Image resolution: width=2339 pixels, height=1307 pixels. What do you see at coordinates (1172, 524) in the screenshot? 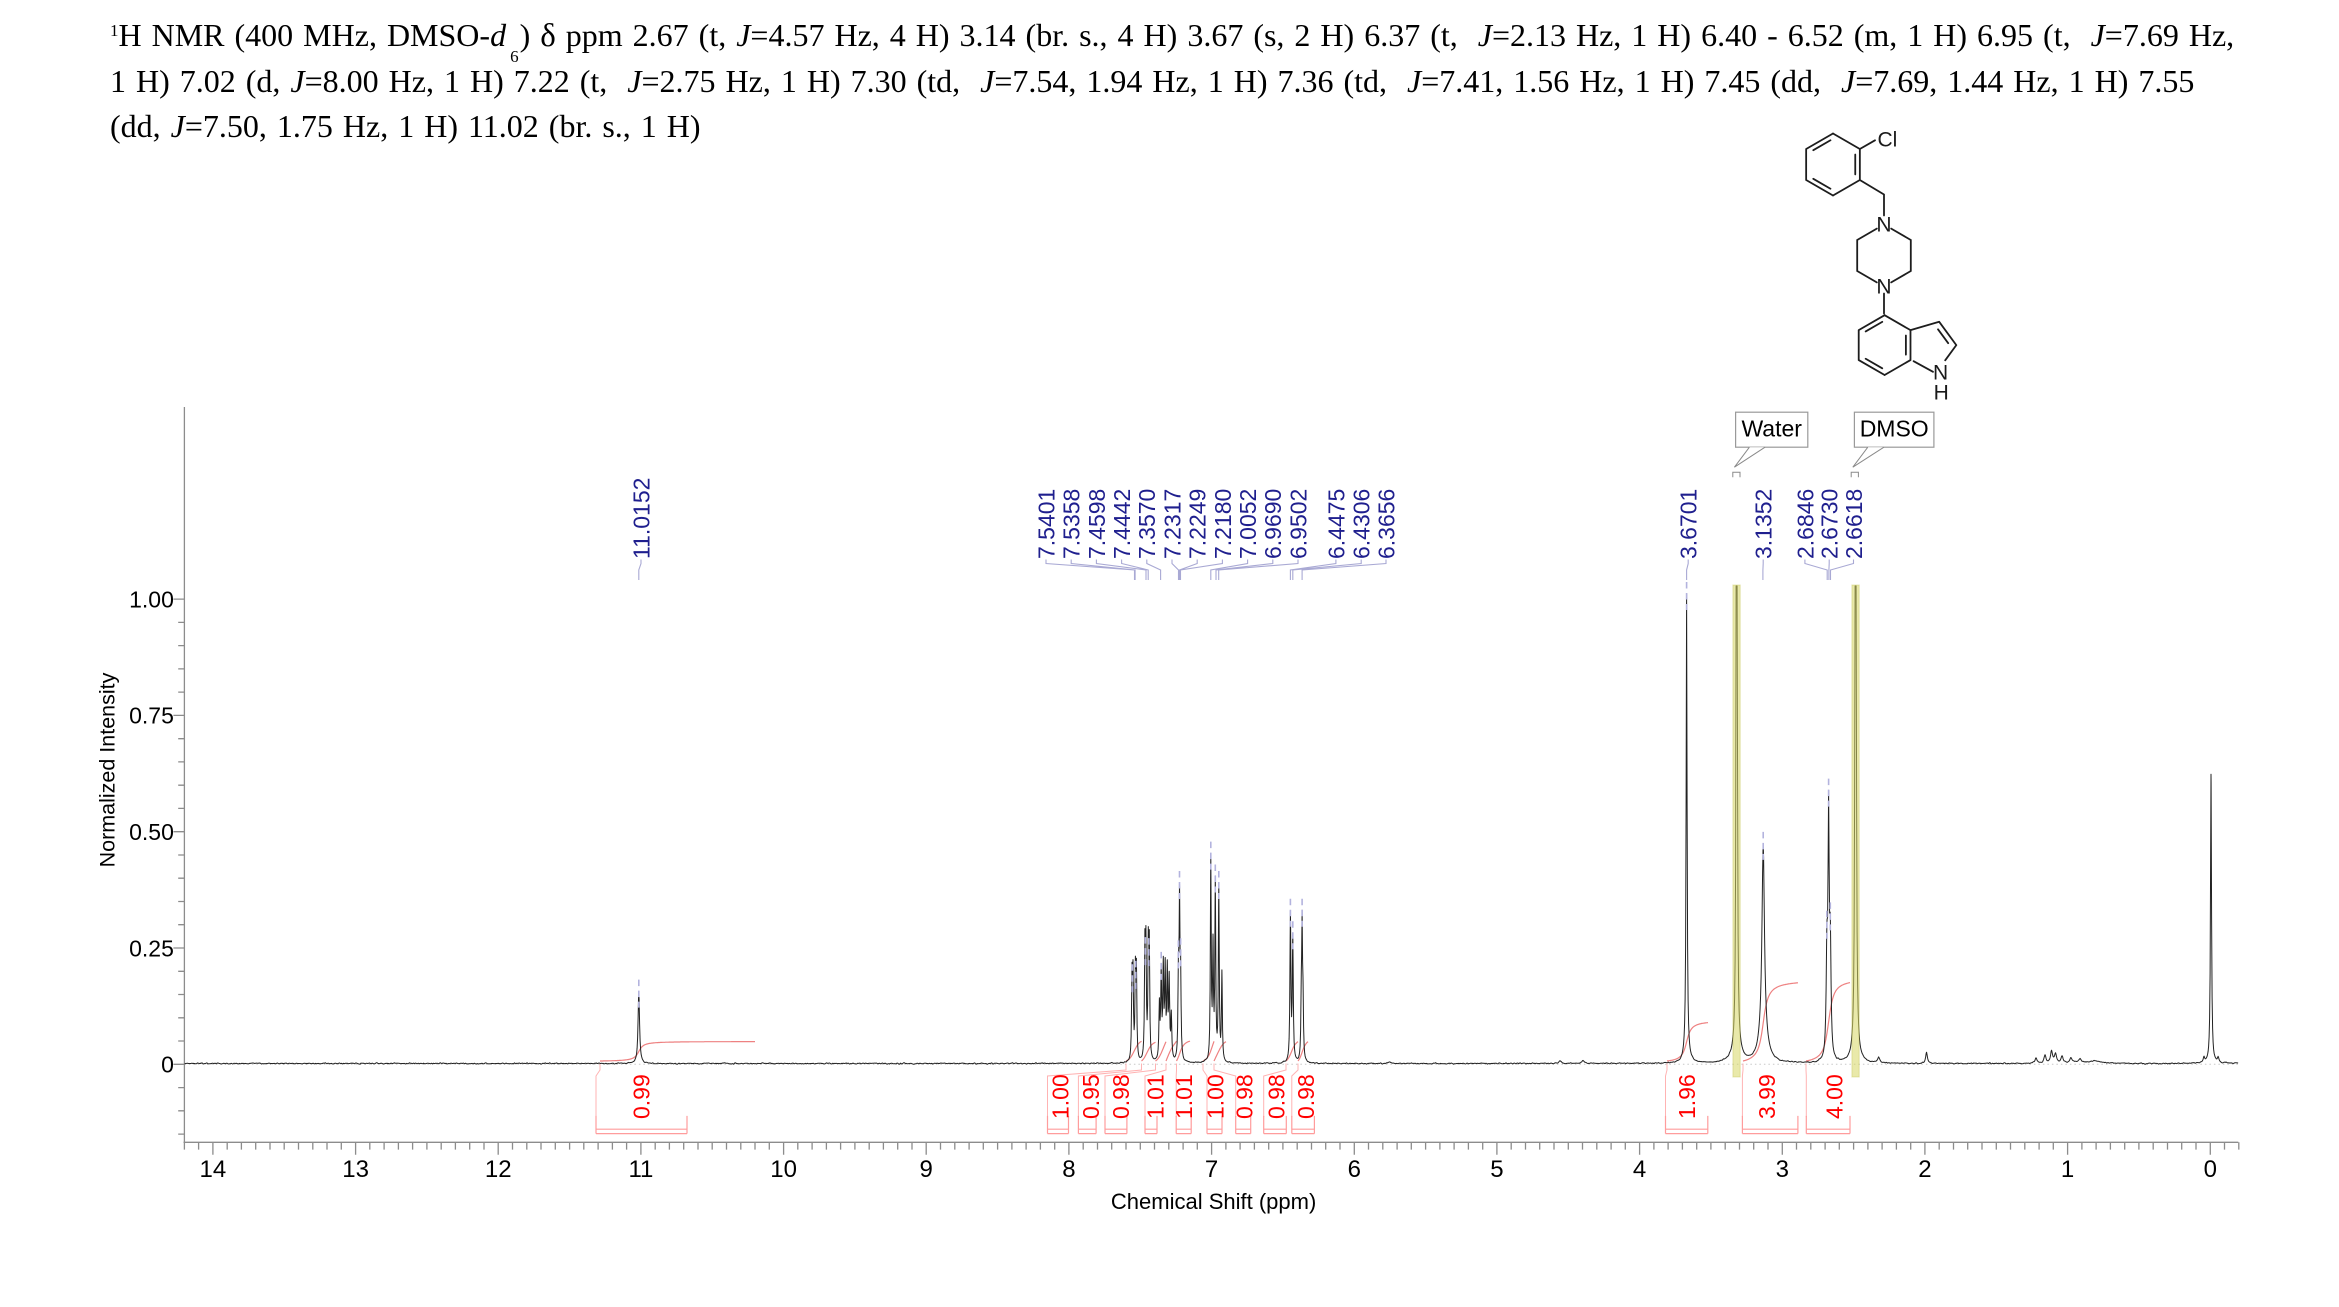
I see `svg-text: 7.2317` at bounding box center [1172, 524].